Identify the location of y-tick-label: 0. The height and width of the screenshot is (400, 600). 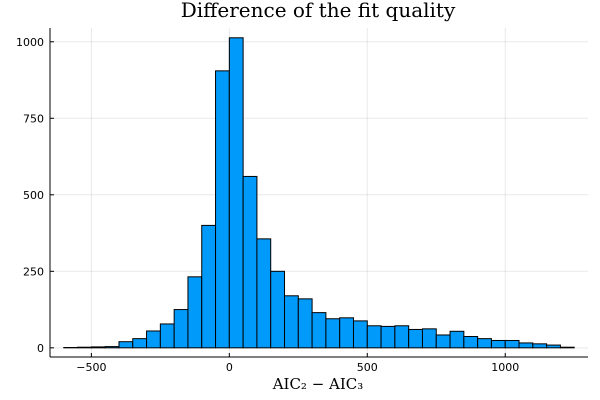
(40, 348).